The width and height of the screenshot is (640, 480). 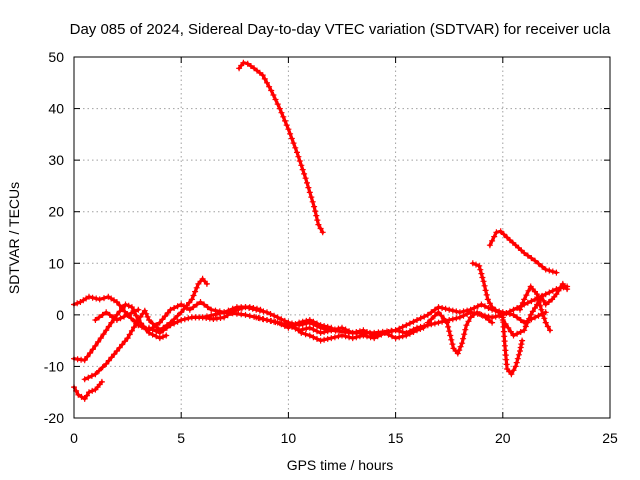 I want to click on x-axis-label: GPS time / hours, so click(x=340, y=465).